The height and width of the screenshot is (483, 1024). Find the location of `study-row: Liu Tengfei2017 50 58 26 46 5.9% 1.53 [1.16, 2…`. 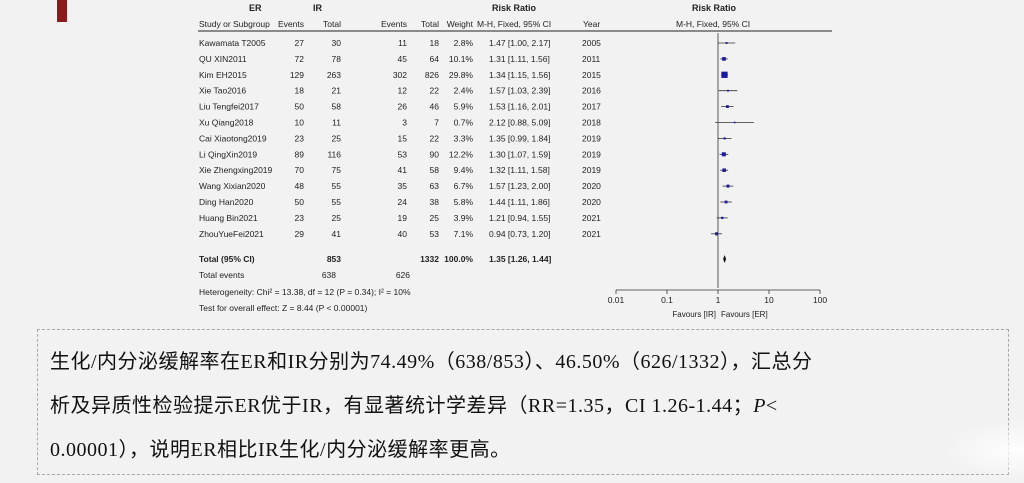

study-row: Liu Tengfei2017 50 58 26 46 5.9% 1.53 [1.16, 2… is located at coordinates (400, 107).